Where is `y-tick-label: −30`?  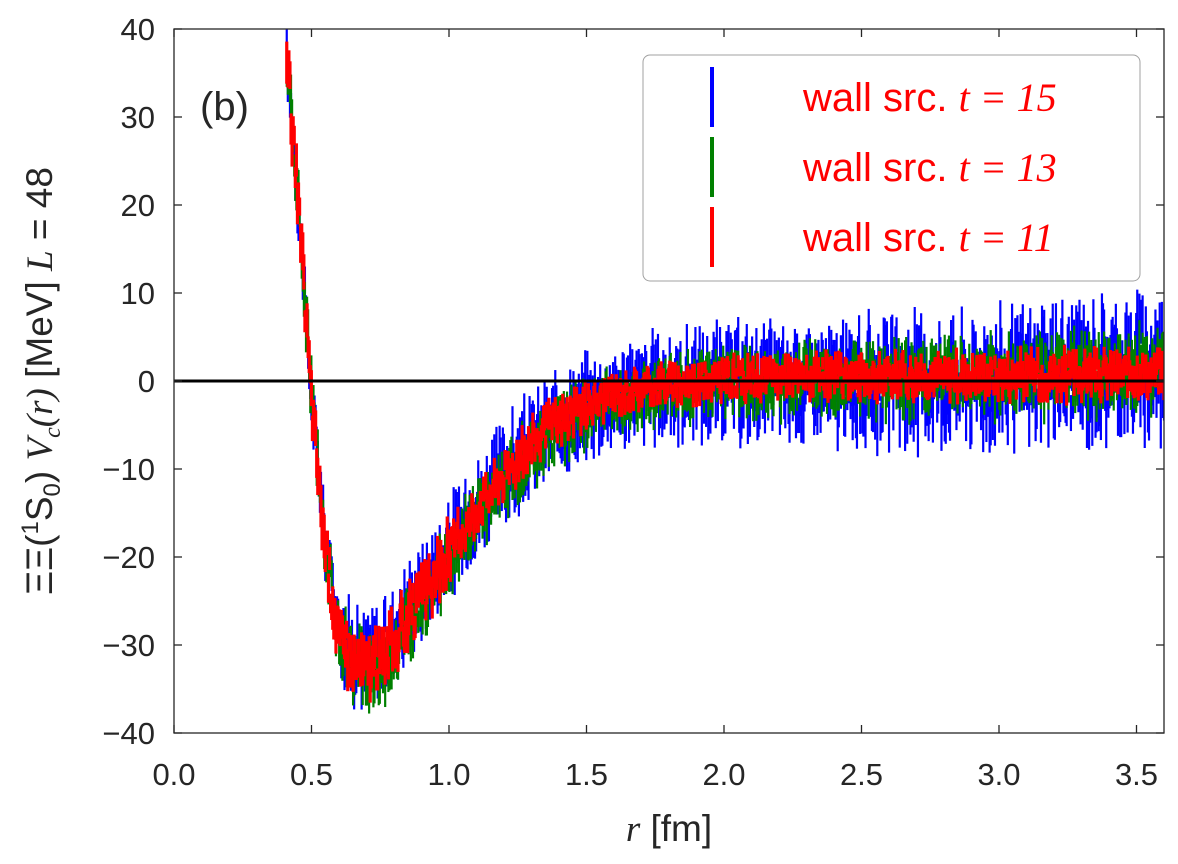 y-tick-label: −30 is located at coordinates (128, 645).